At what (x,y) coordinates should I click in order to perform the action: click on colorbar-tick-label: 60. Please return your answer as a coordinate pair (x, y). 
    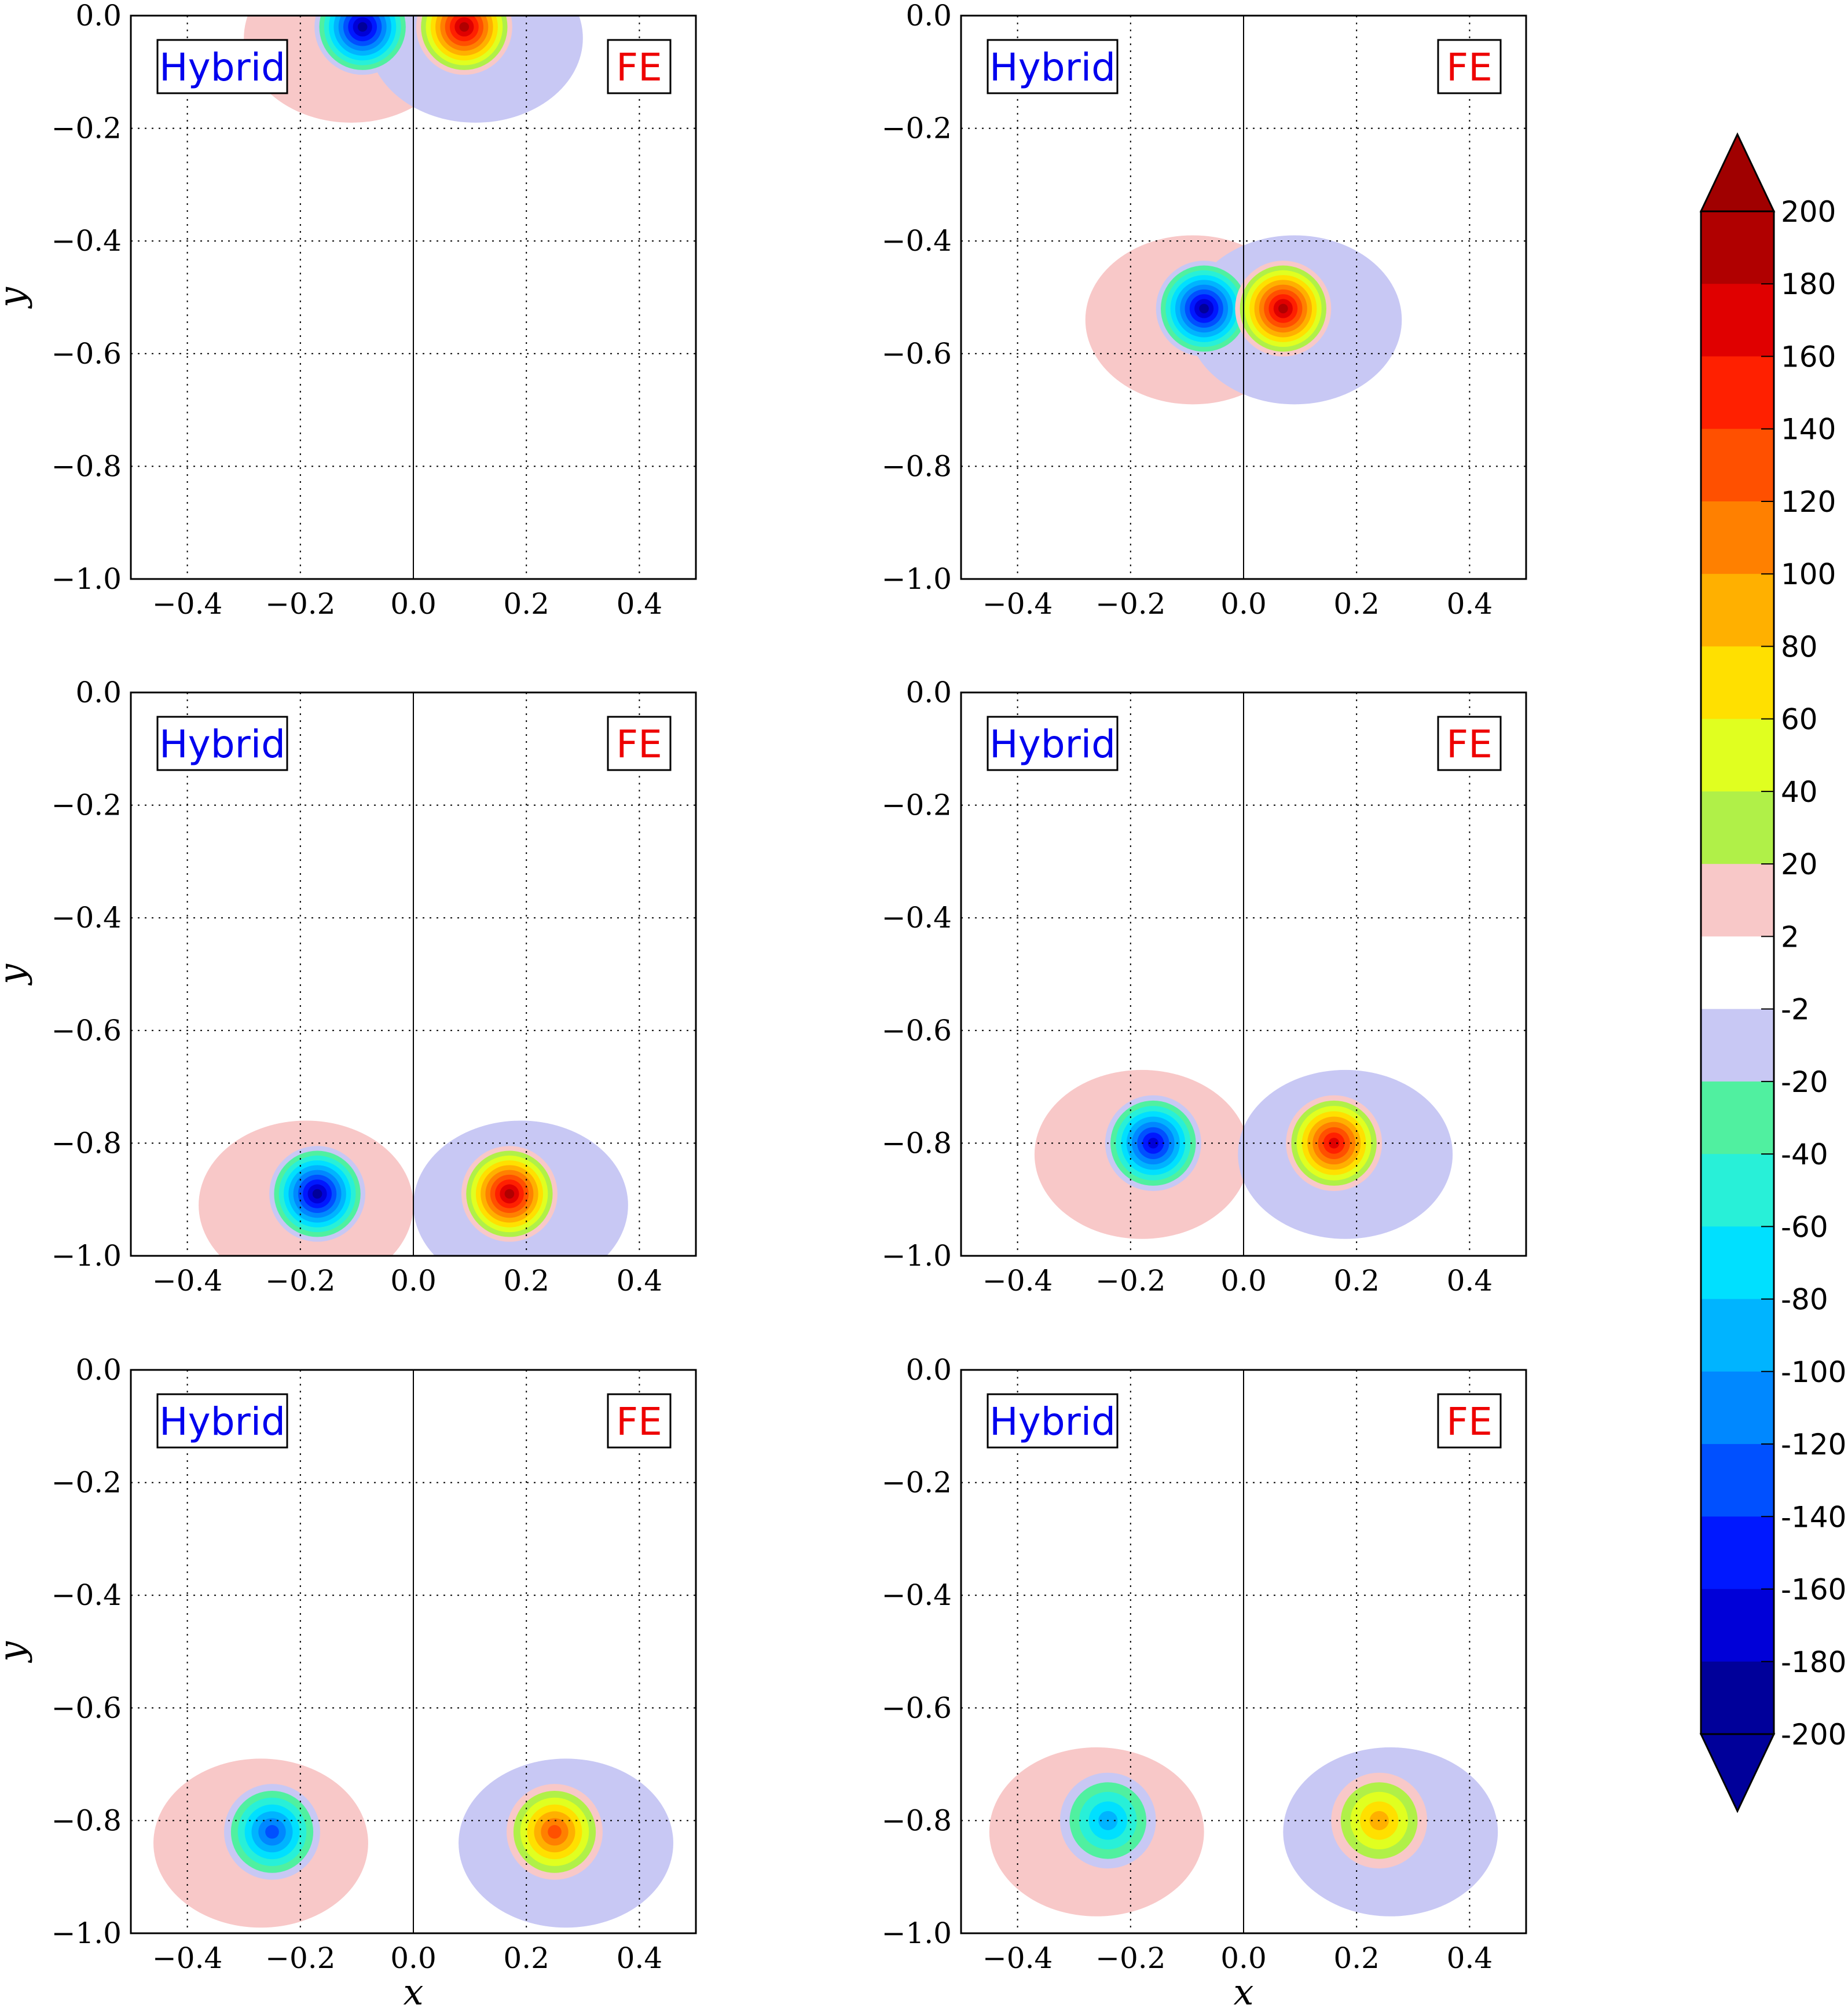
    Looking at the image, I should click on (1800, 719).